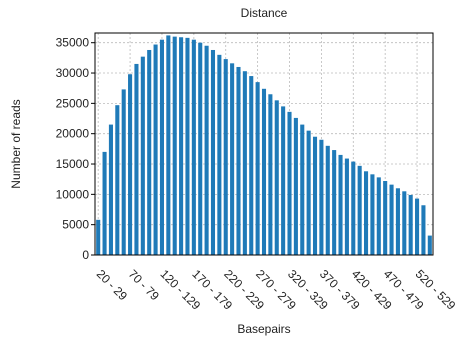 Image resolution: width=457 pixels, height=341 pixels. What do you see at coordinates (144, 285) in the screenshot?
I see `x-tick-label: 70 - 79` at bounding box center [144, 285].